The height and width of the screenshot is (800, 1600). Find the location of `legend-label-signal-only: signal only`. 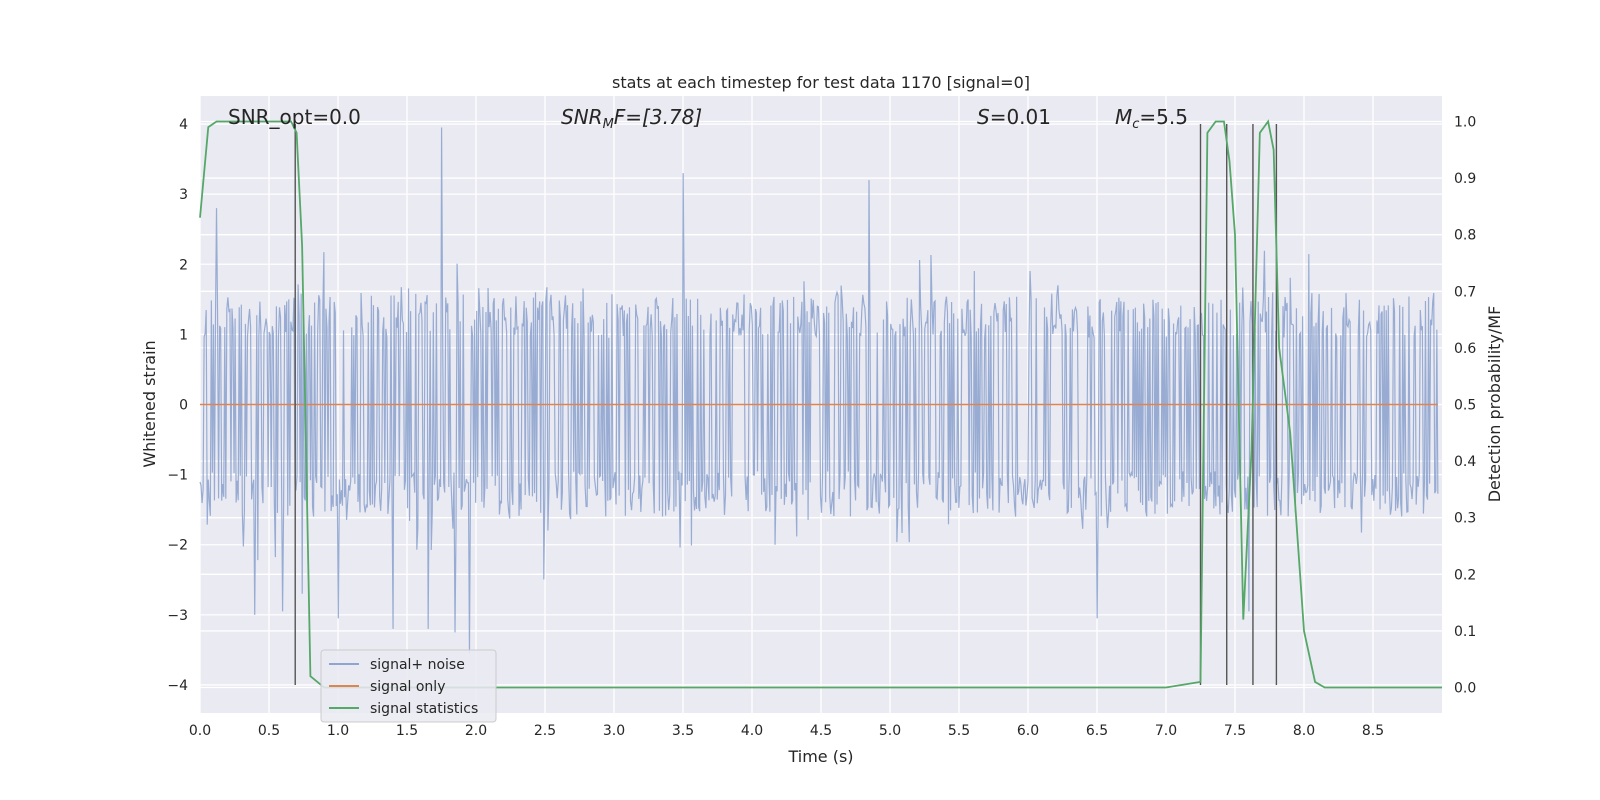

legend-label-signal-only: signal only is located at coordinates (407, 687).